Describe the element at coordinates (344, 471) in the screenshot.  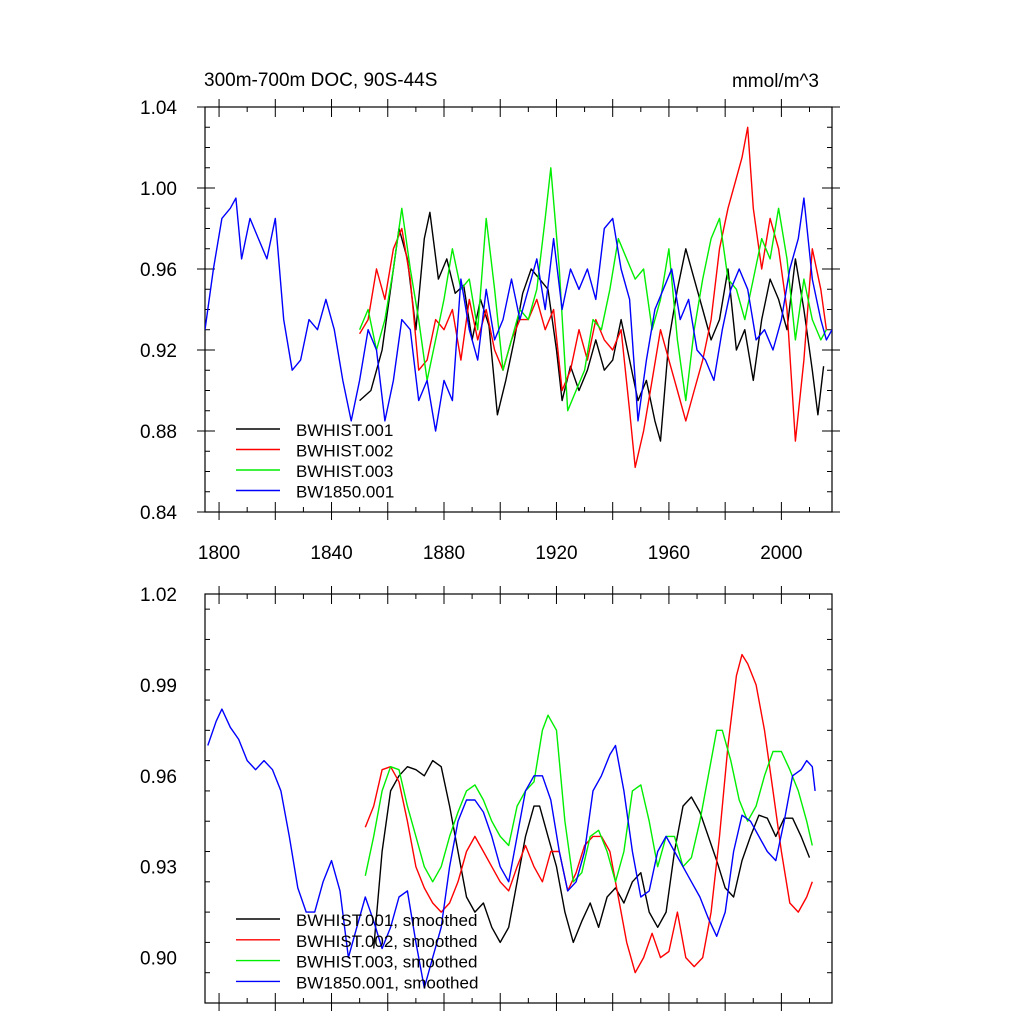
I see `legend-label: BWHIST.003` at that location.